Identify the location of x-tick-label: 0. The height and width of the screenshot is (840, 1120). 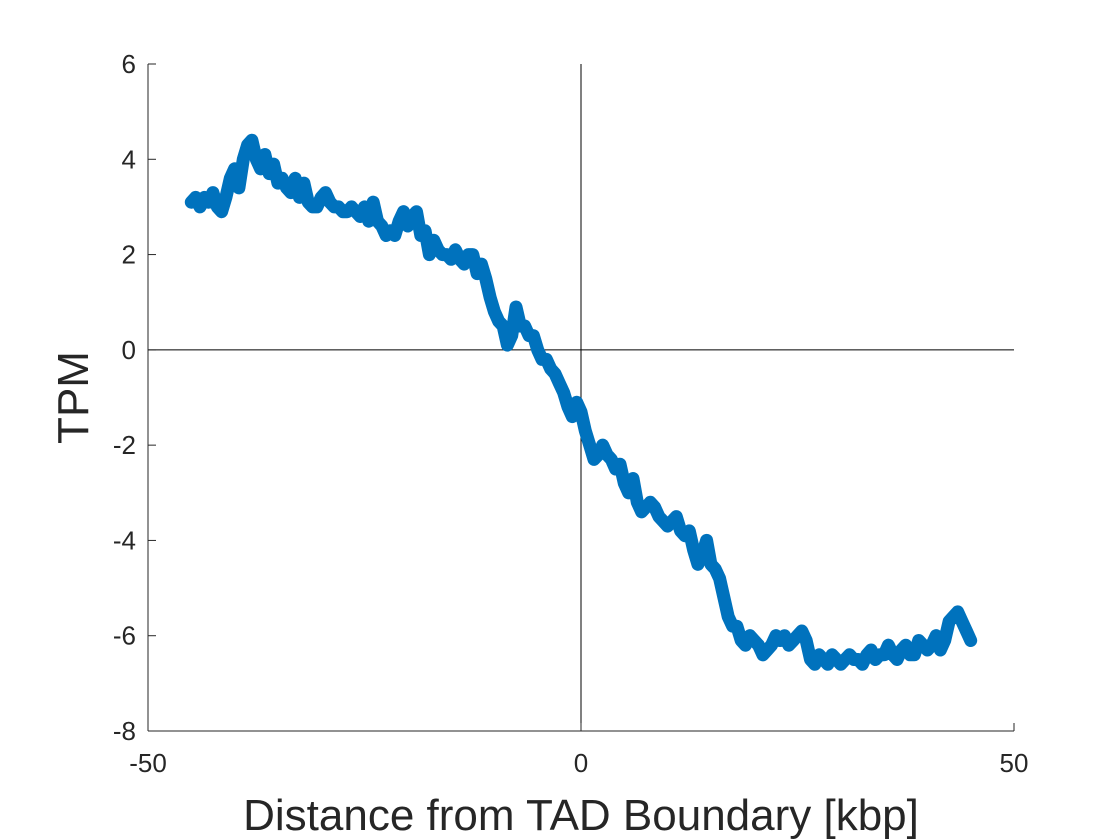
(581, 763).